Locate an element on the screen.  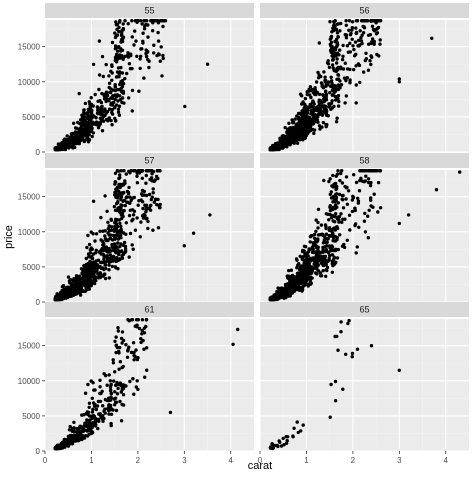
facet-strip-label: 56 is located at coordinates (364, 11).